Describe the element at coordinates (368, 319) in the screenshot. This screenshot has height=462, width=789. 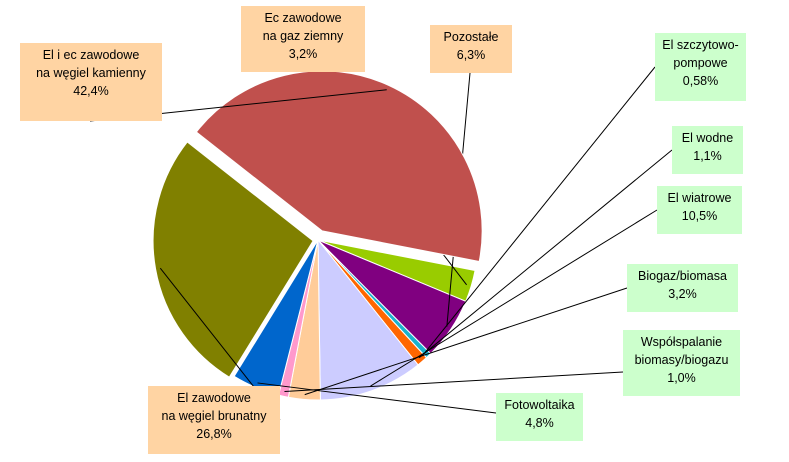
I see `pie-slice-el-wiatrowe` at that location.